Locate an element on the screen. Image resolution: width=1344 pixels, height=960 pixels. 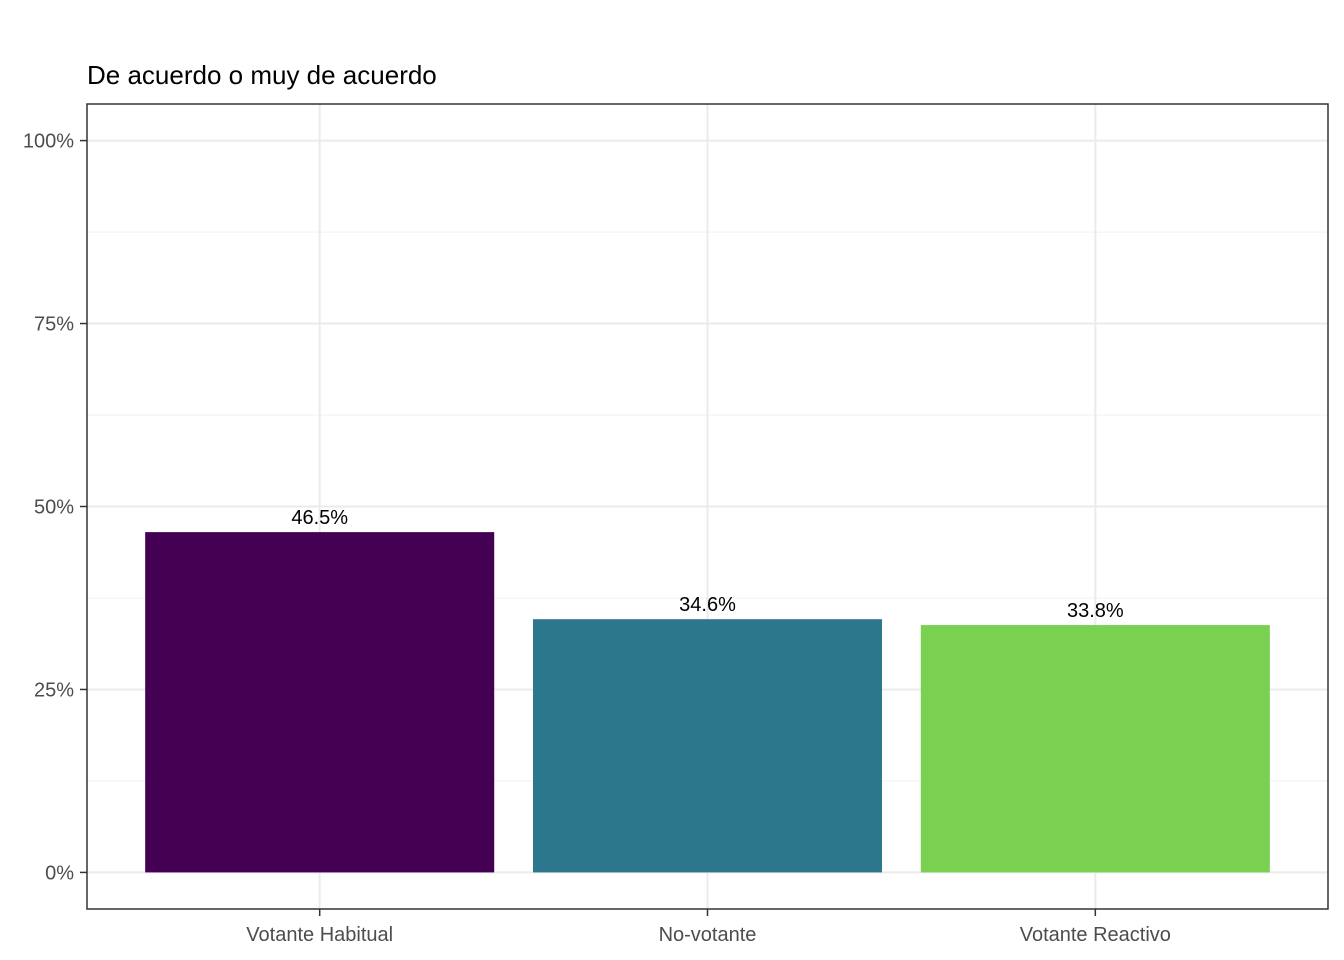
x-tick-label: Votante Habitual is located at coordinates (319, 935).